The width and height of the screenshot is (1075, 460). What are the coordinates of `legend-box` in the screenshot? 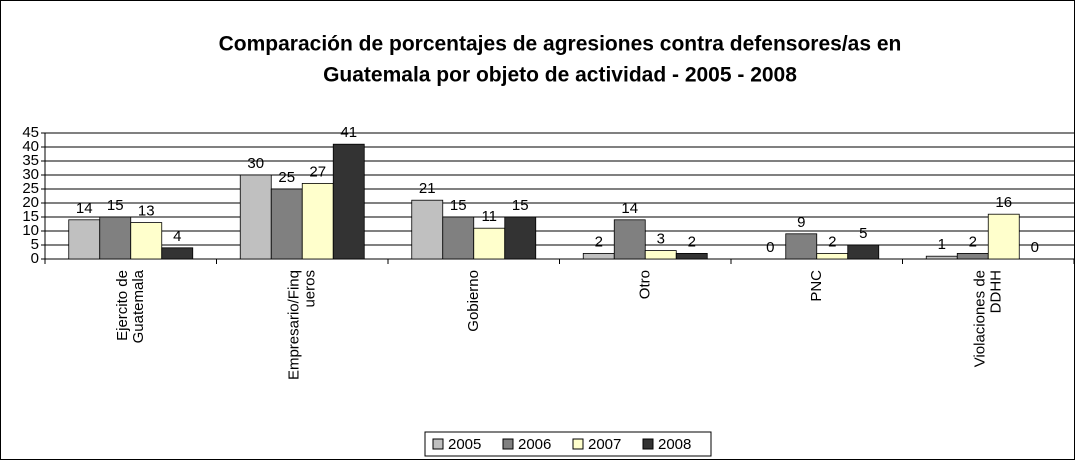 It's located at (568, 444).